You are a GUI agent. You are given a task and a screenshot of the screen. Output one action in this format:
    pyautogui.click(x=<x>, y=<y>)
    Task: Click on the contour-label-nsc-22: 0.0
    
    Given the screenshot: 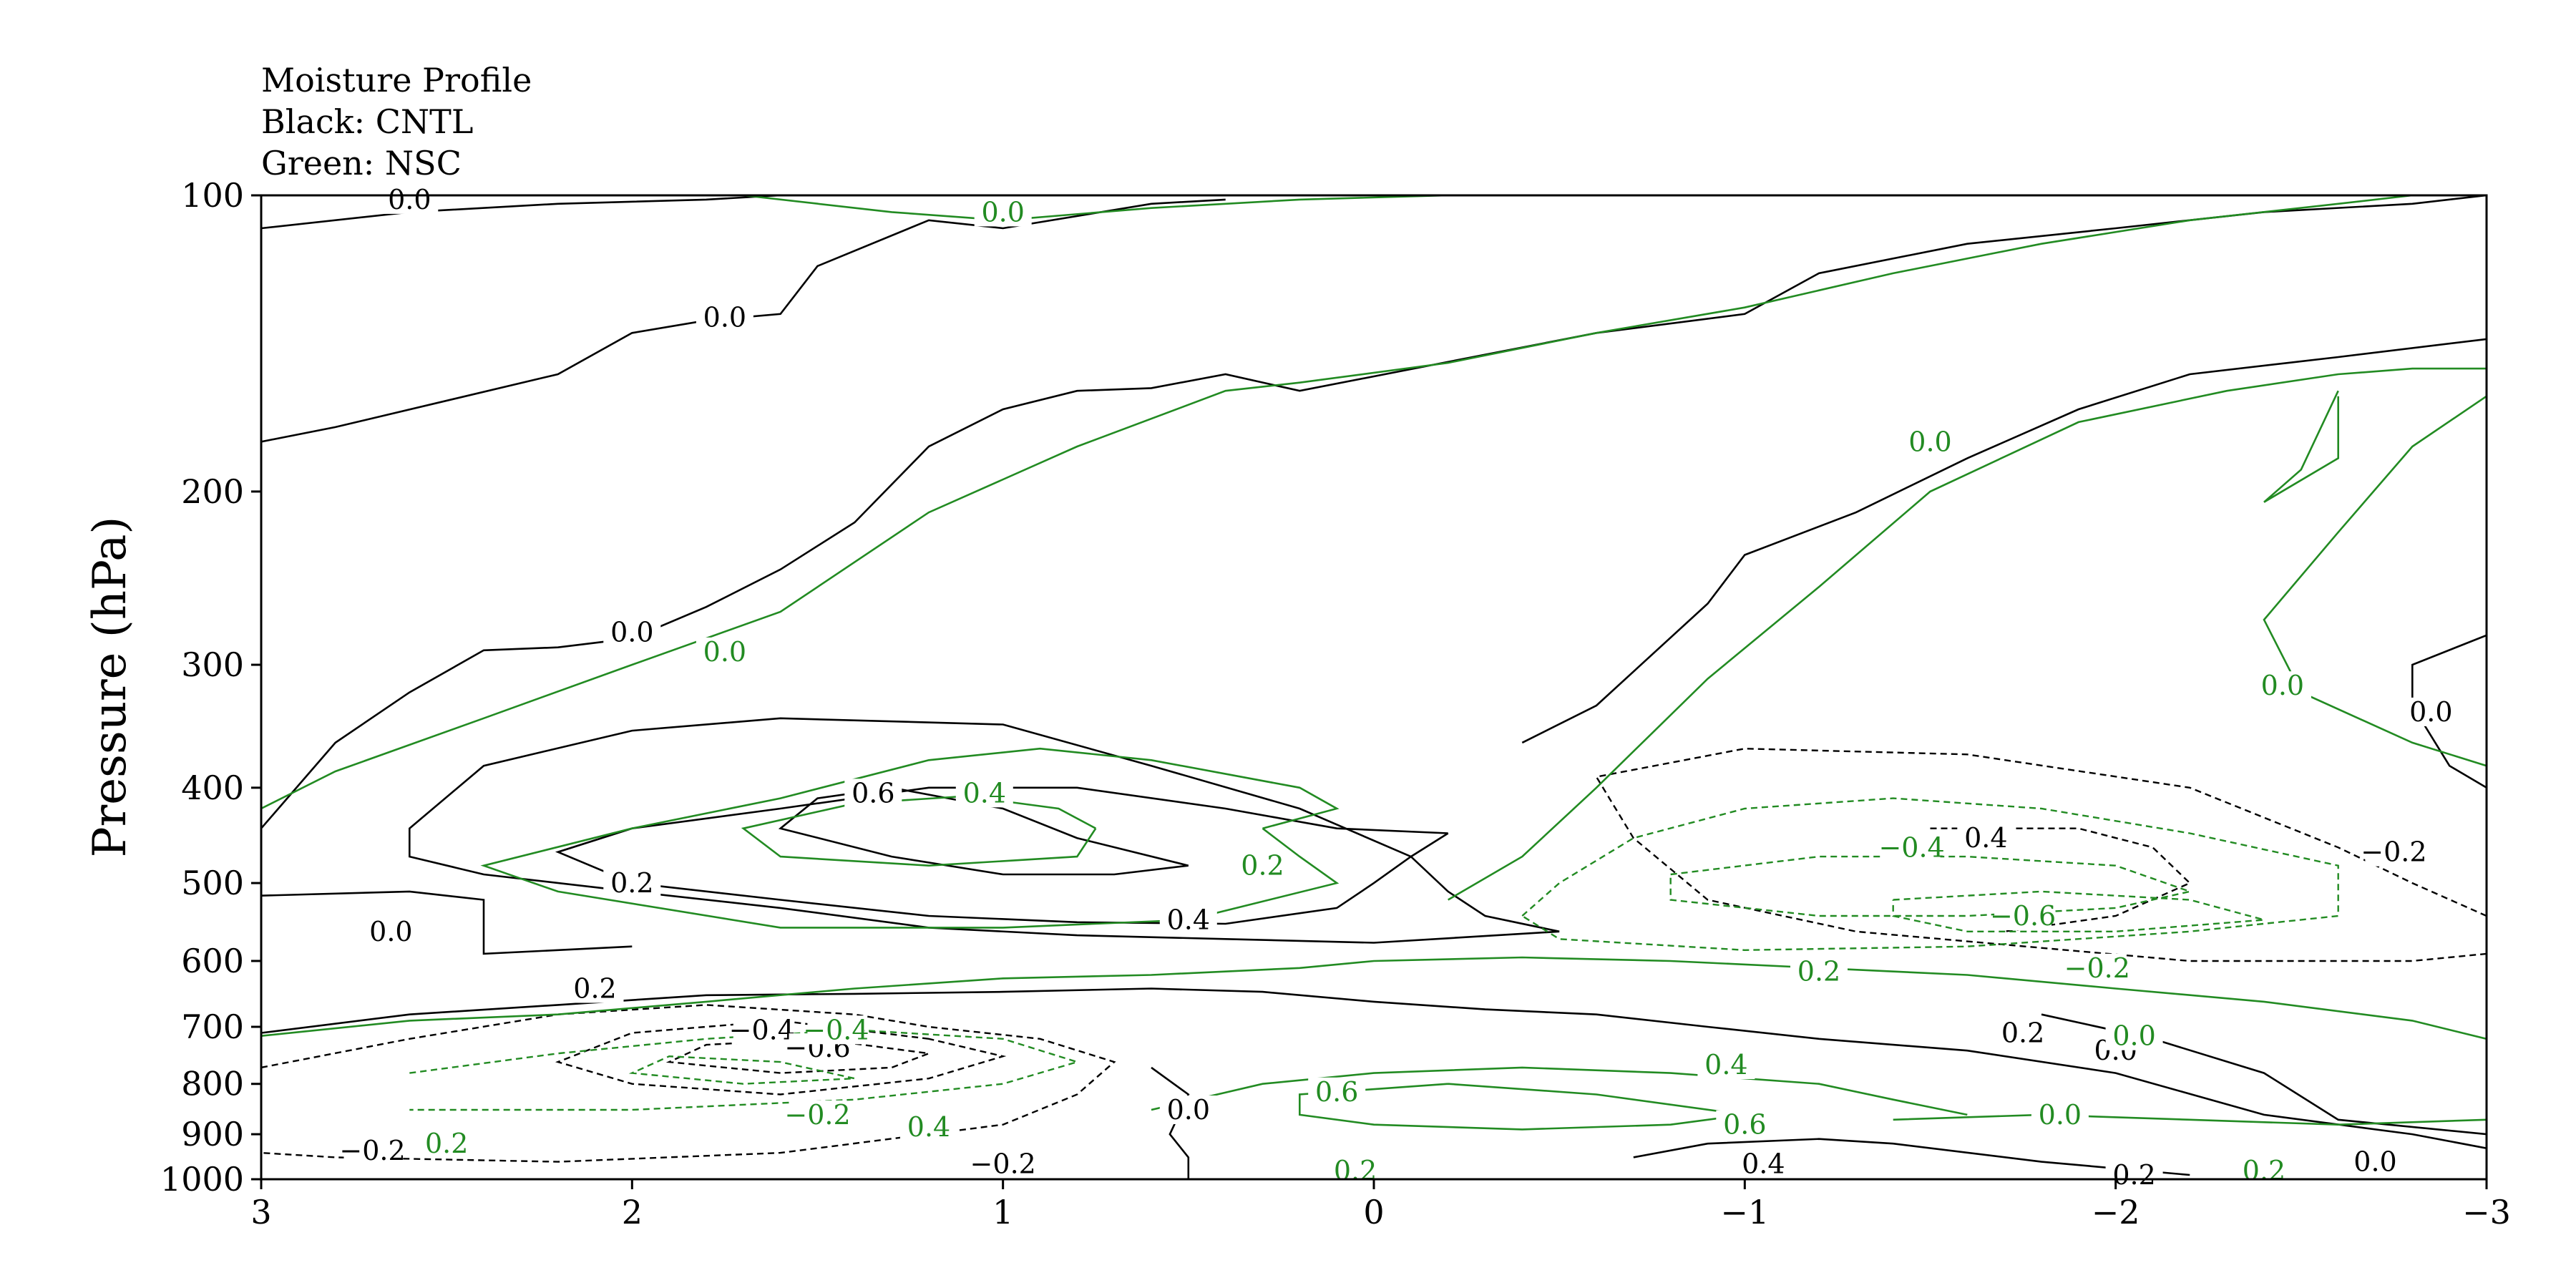 What is the action you would take?
    pyautogui.click(x=724, y=652)
    